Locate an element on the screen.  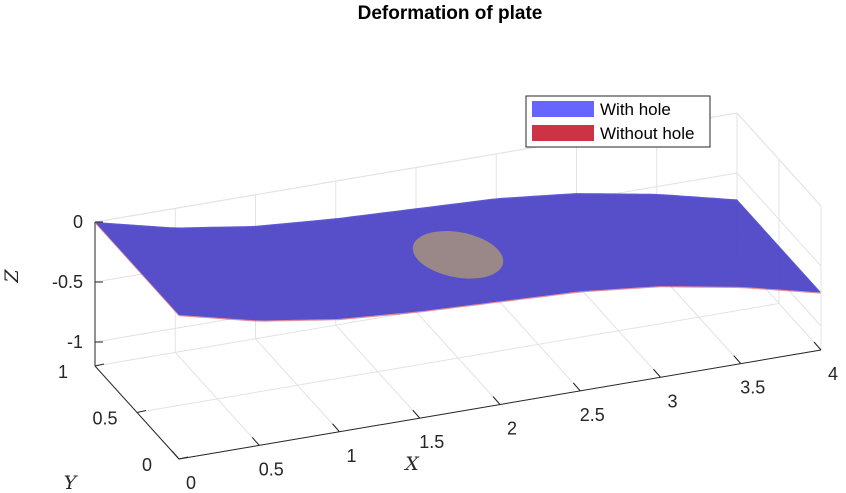
z-tick-label: 0 is located at coordinates (78, 222).